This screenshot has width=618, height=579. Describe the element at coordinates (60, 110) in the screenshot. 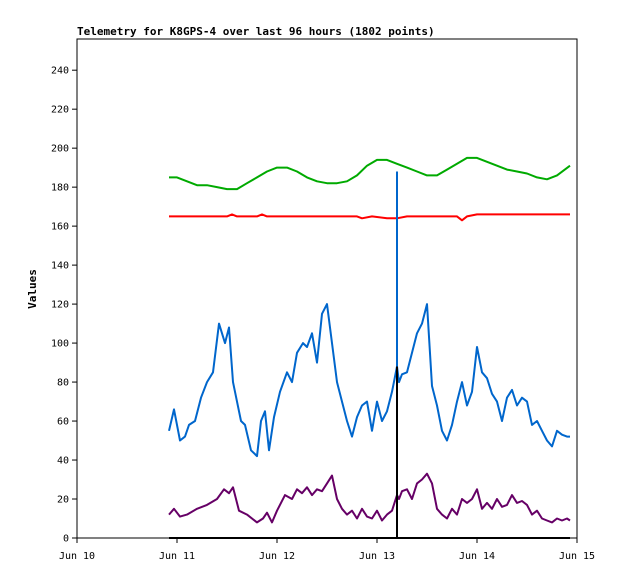

I see `y-tick-label: 220` at that location.